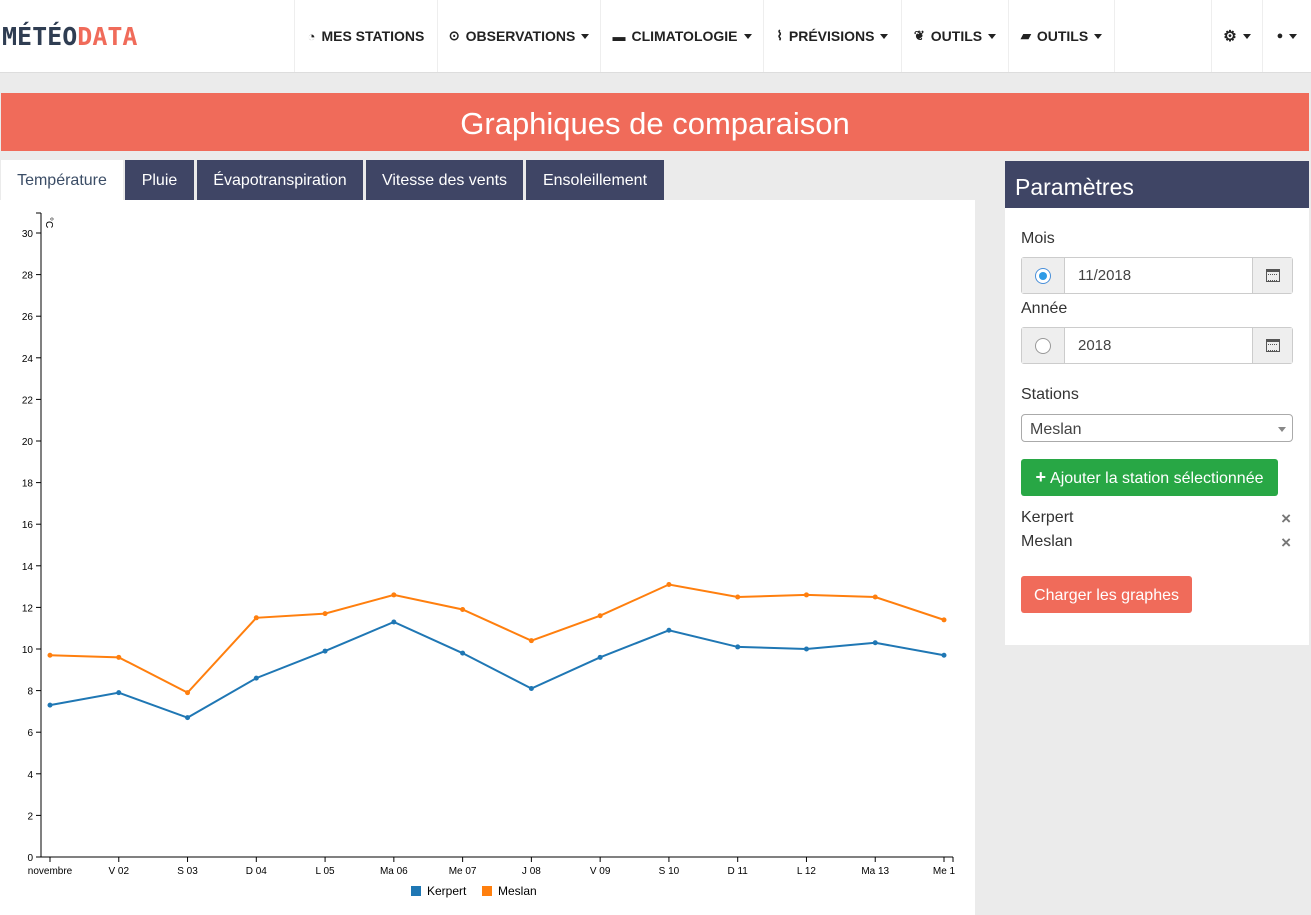 This screenshot has width=1311, height=915. Describe the element at coordinates (69, 36) in the screenshot. I see `logo: MÉTÉODATA` at that location.